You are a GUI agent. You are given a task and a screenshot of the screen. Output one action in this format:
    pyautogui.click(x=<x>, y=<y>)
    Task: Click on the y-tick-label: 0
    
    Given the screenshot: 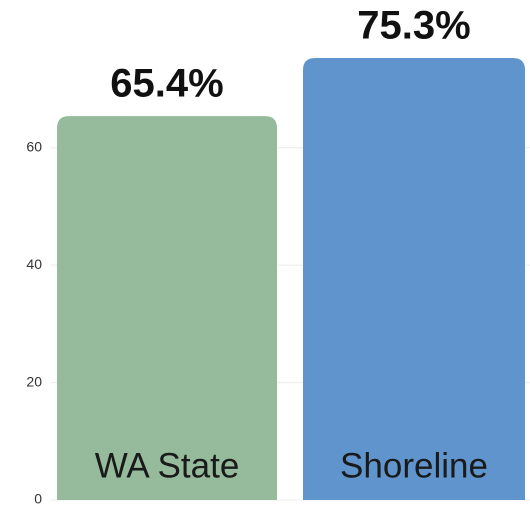 What is the action you would take?
    pyautogui.click(x=38, y=499)
    